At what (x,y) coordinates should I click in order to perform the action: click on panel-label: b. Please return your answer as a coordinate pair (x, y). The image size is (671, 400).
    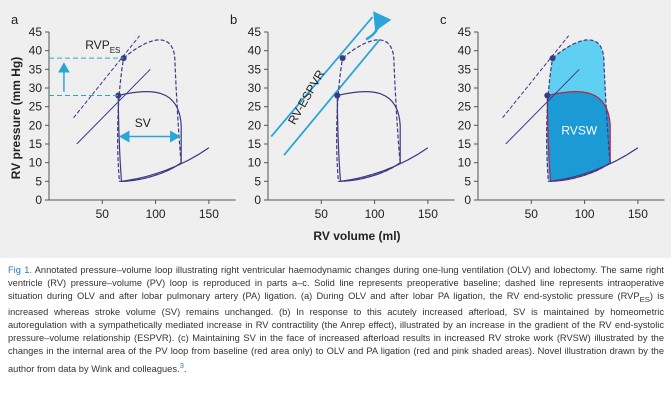
    Looking at the image, I should click on (233, 19).